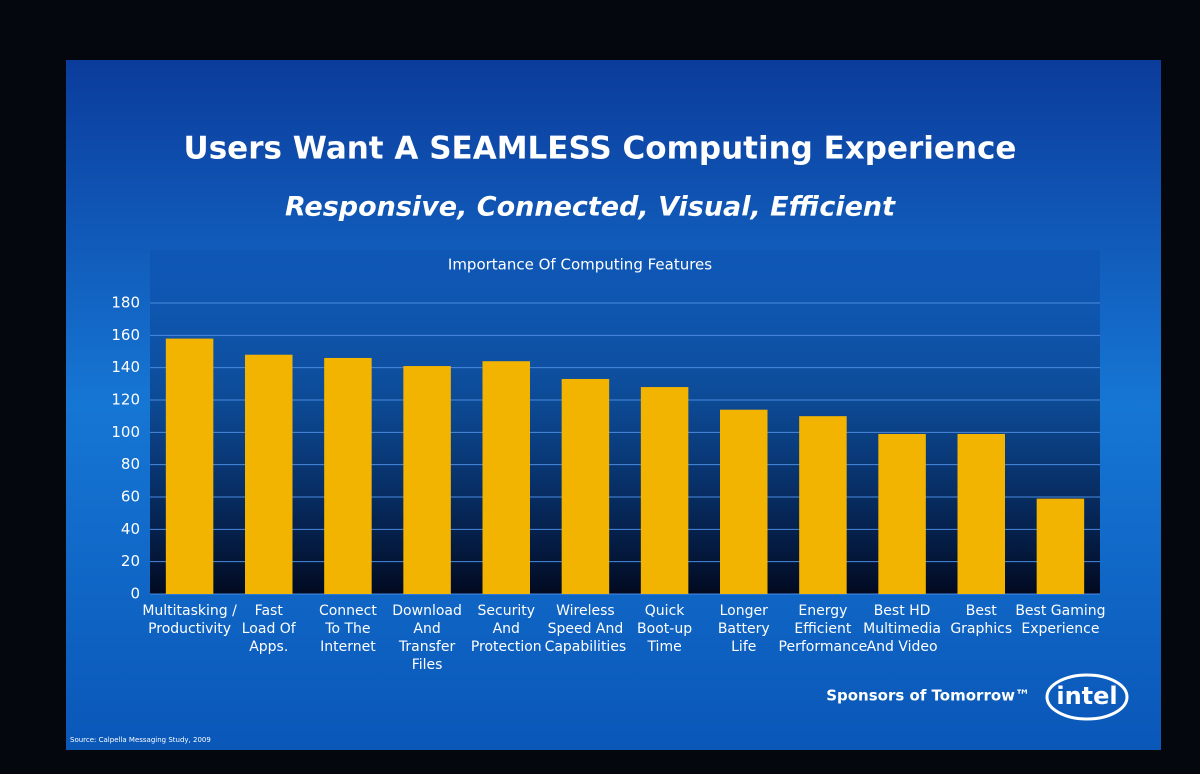 This screenshot has height=774, width=1200. Describe the element at coordinates (140, 740) in the screenshot. I see `source: Source: Calpella Messaging Study, 2009` at that location.